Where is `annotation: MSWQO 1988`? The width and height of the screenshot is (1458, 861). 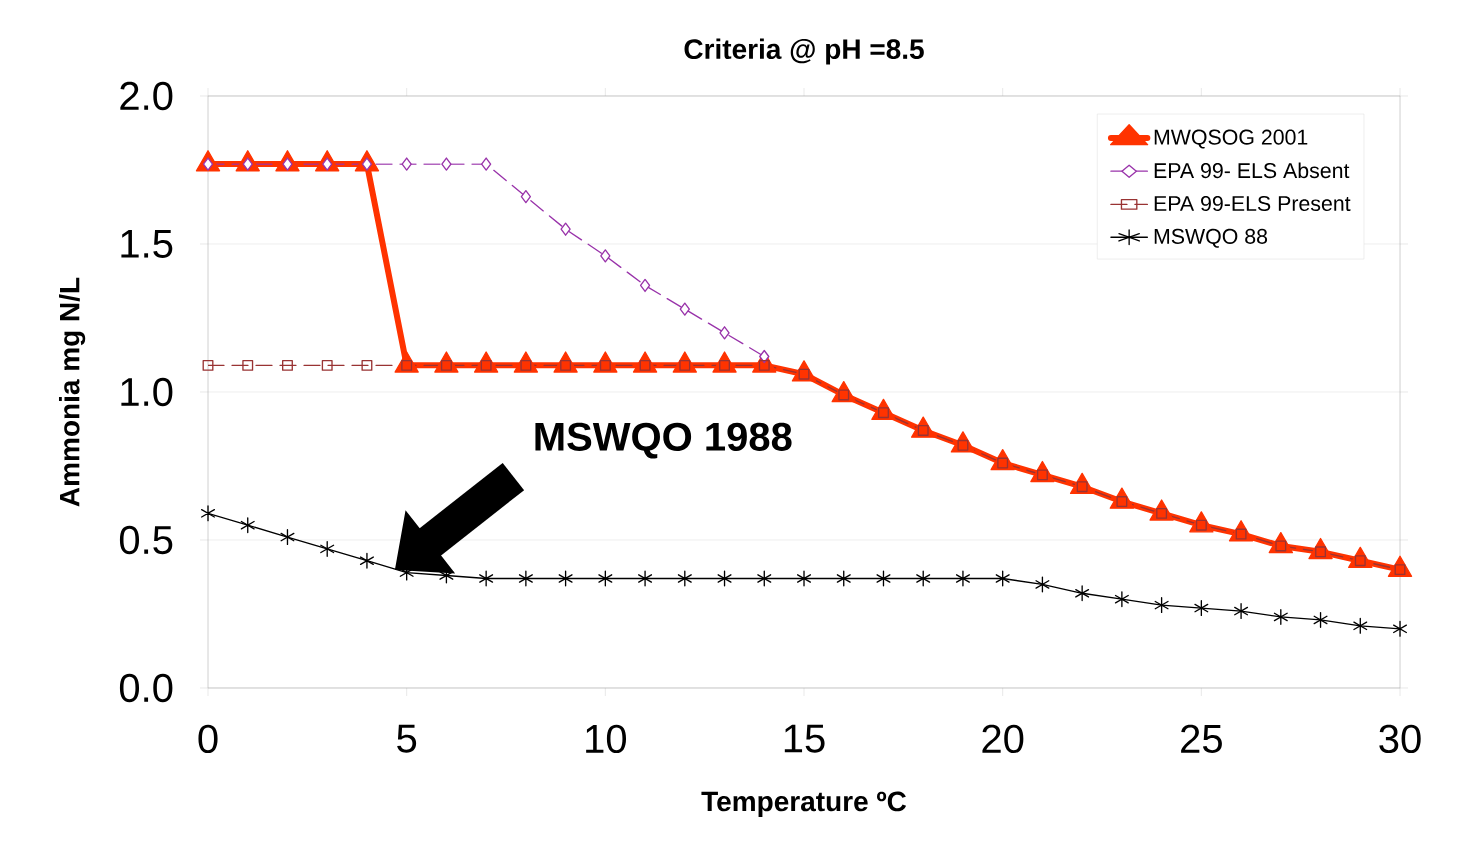 annotation: MSWQO 1988 is located at coordinates (663, 440).